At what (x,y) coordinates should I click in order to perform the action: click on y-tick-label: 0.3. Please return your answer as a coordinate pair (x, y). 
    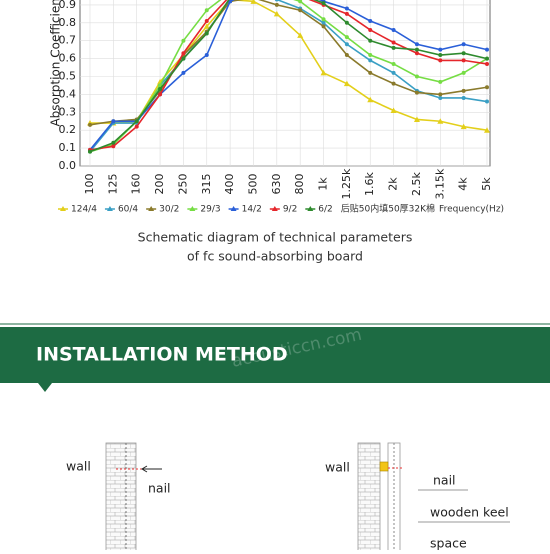
    Looking at the image, I should click on (68, 111).